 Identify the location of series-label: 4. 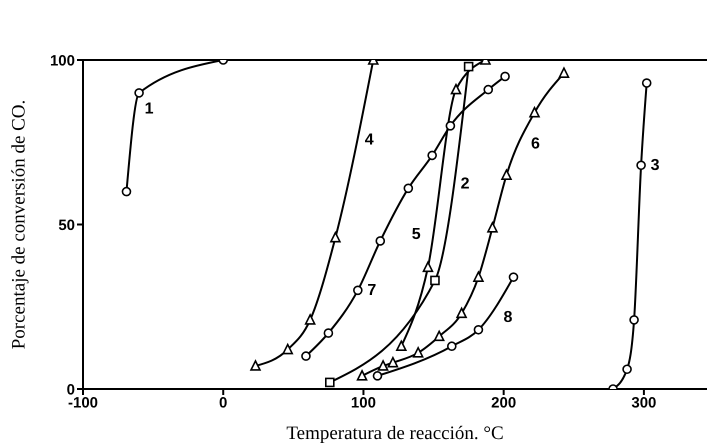
(369, 139).